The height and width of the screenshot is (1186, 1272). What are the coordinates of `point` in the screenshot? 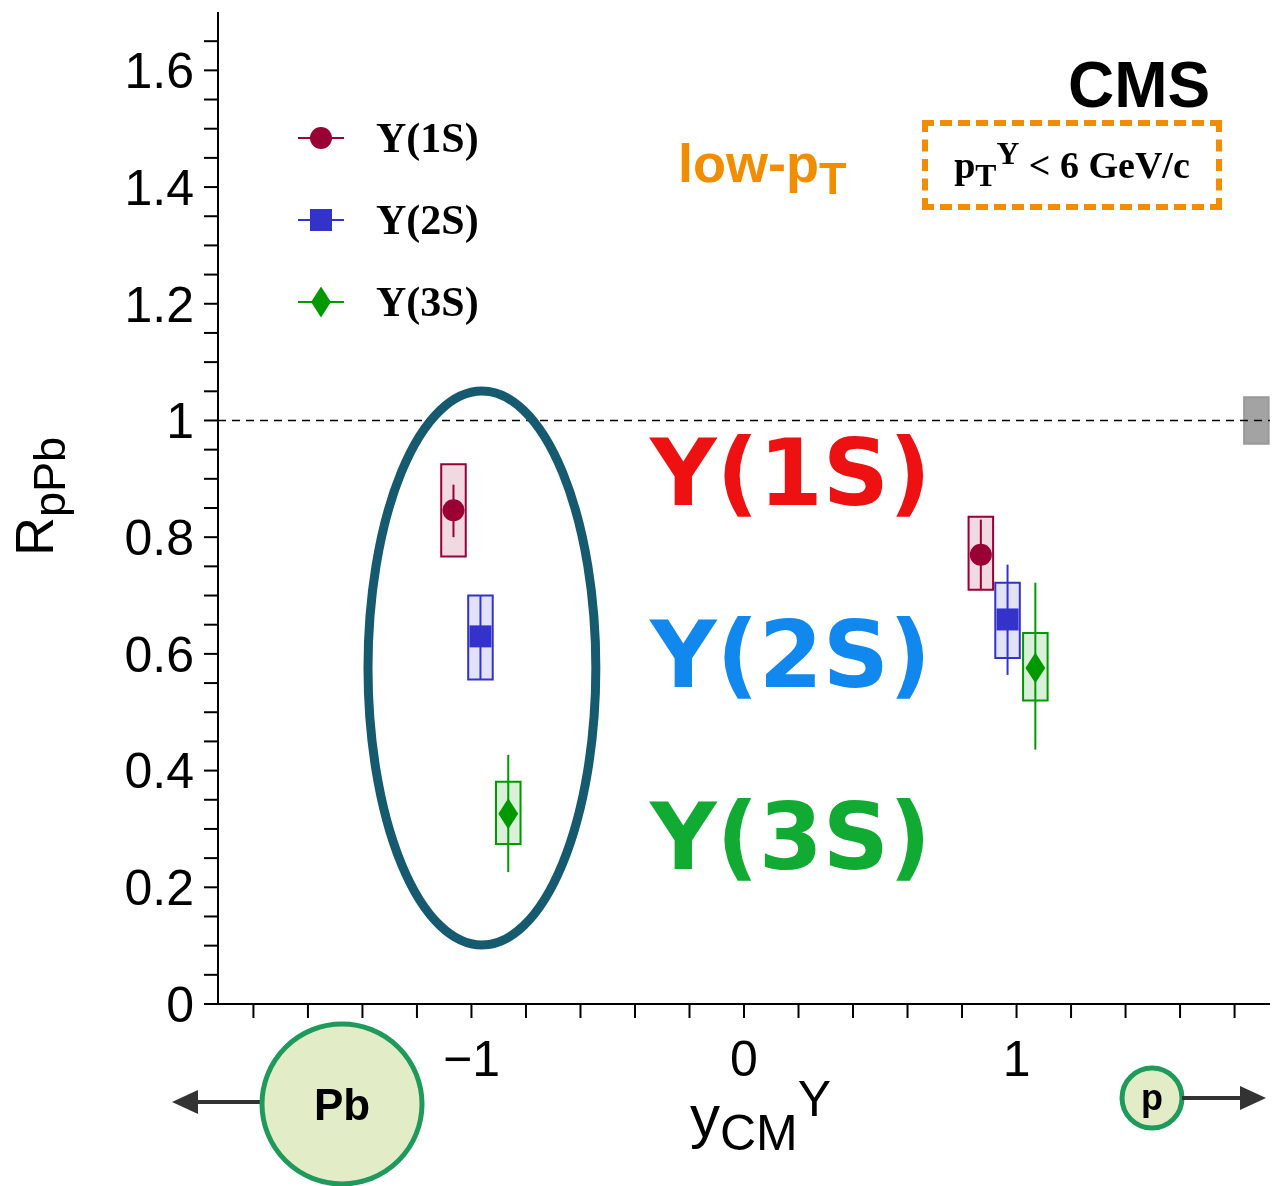 It's located at (453, 510).